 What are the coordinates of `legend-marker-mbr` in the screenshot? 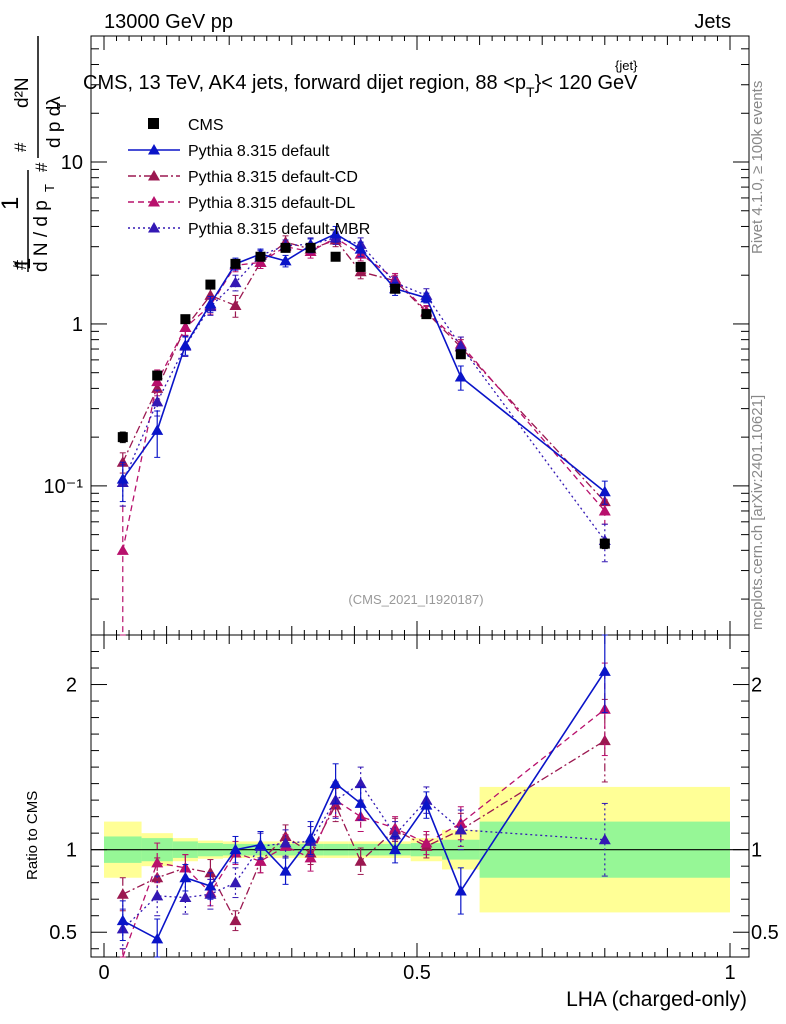 It's located at (154, 227).